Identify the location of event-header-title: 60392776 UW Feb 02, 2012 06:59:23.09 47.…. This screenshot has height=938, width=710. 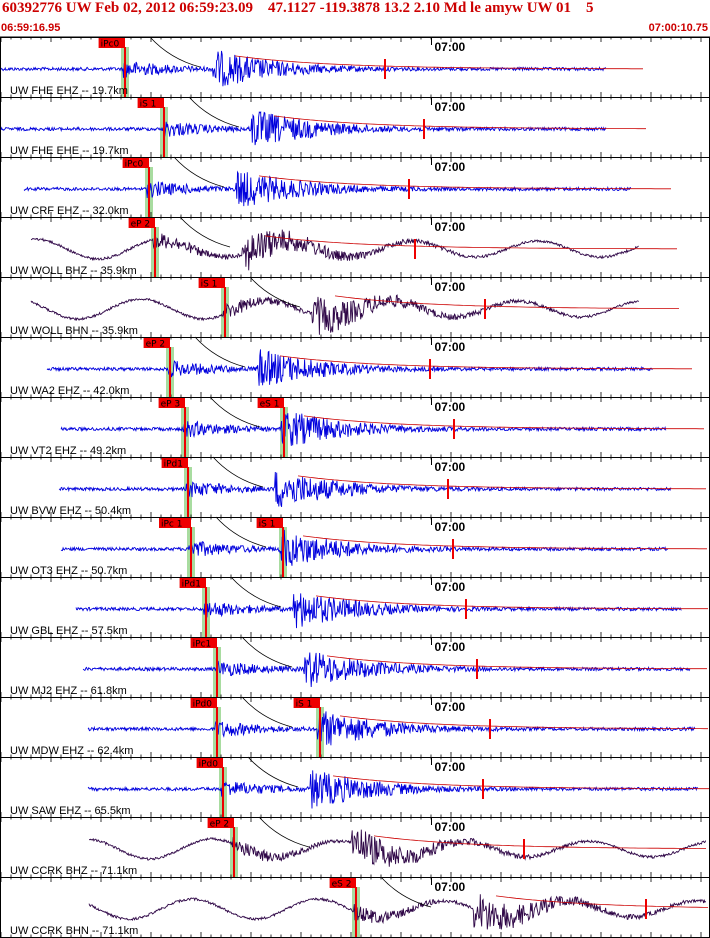
(298, 8).